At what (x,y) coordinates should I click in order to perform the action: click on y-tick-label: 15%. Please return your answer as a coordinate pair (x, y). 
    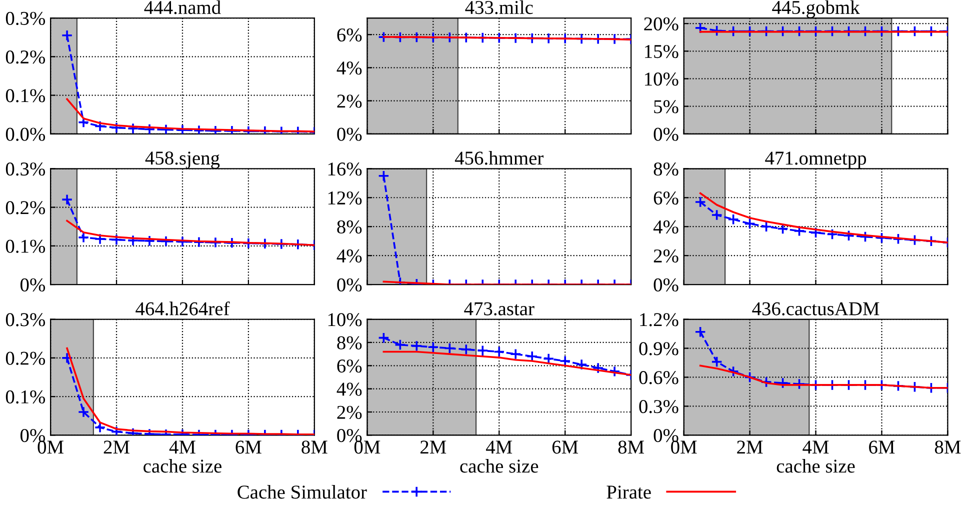
    Looking at the image, I should click on (661, 51).